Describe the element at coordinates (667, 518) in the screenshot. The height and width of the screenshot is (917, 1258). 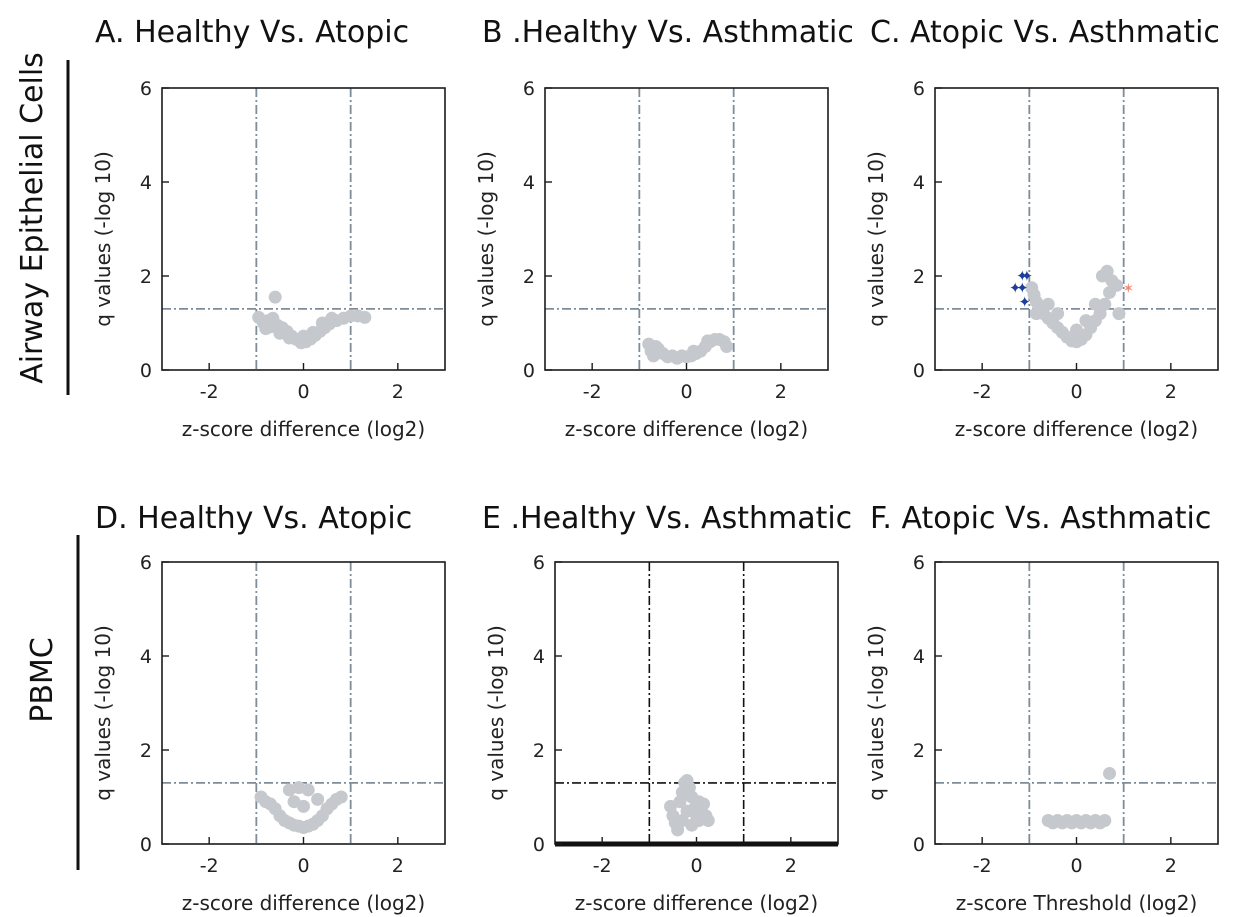
I see `panel-title: E .Healthy Vs. Asthmatic` at that location.